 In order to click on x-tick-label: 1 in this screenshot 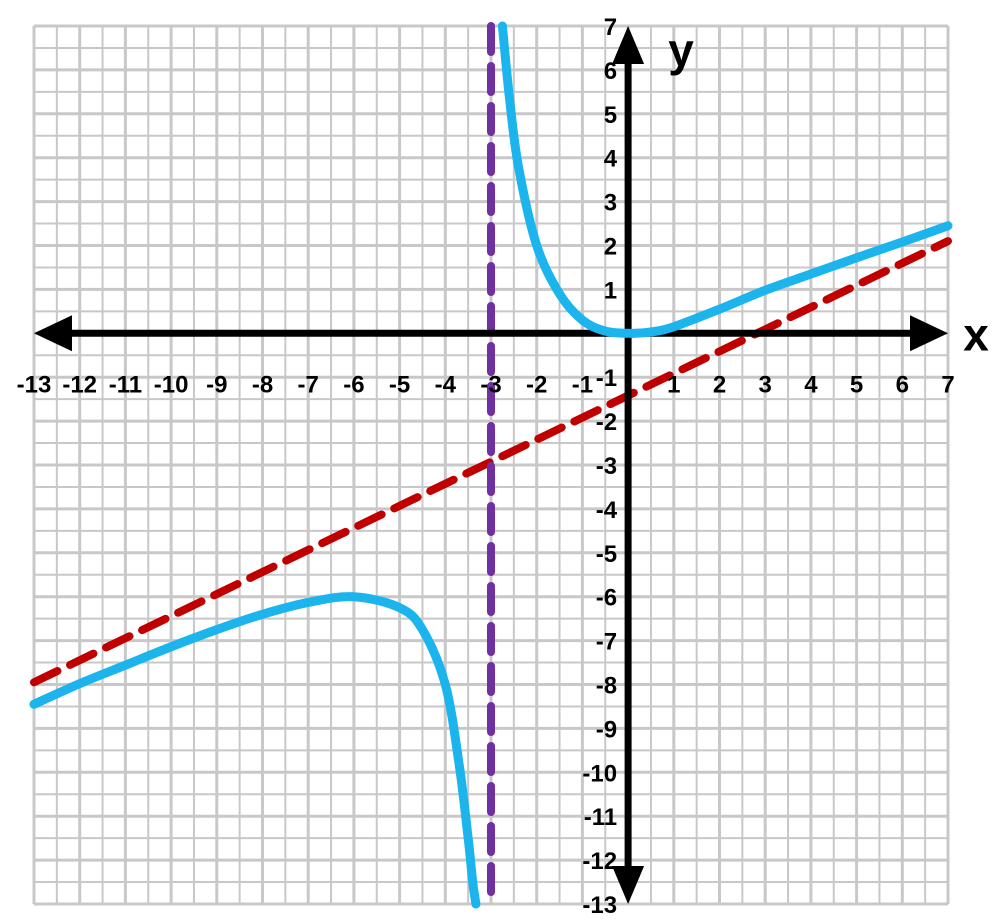, I will do `click(673, 384)`.